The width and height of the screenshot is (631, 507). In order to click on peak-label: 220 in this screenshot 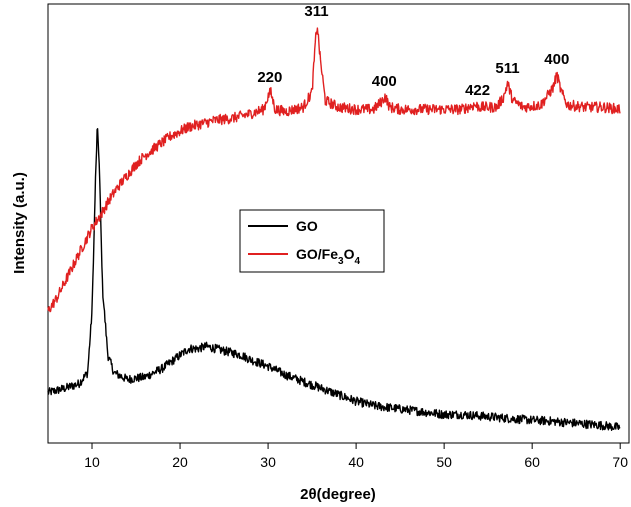, I will do `click(269, 77)`.